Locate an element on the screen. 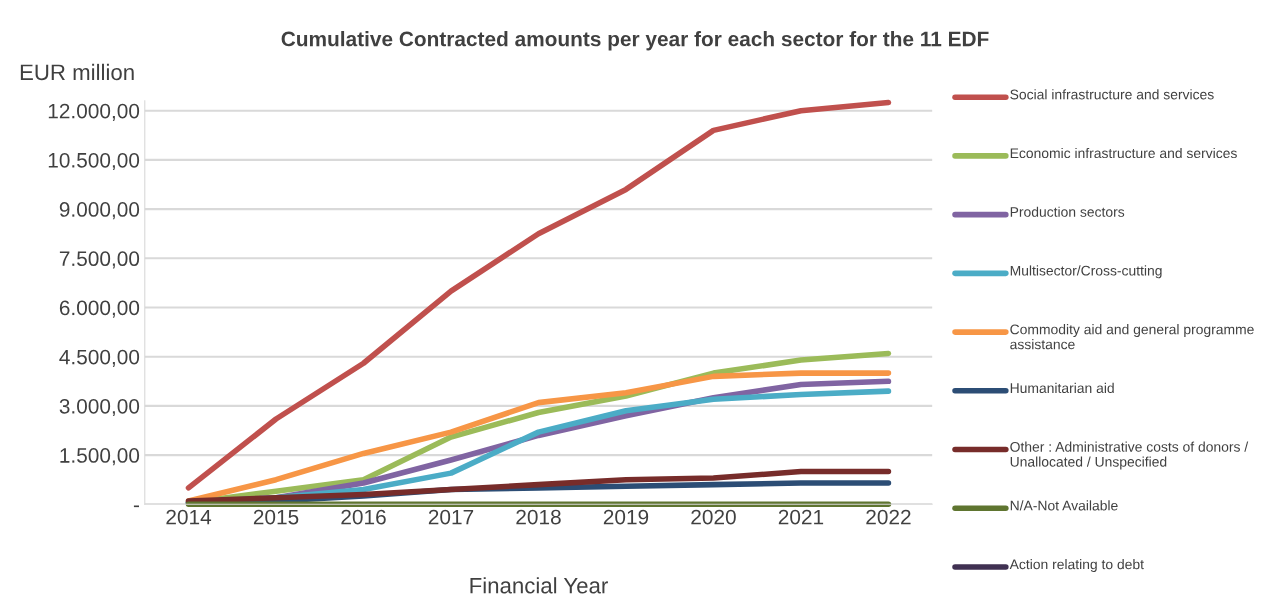  x-tick-label: 2019 is located at coordinates (626, 517).